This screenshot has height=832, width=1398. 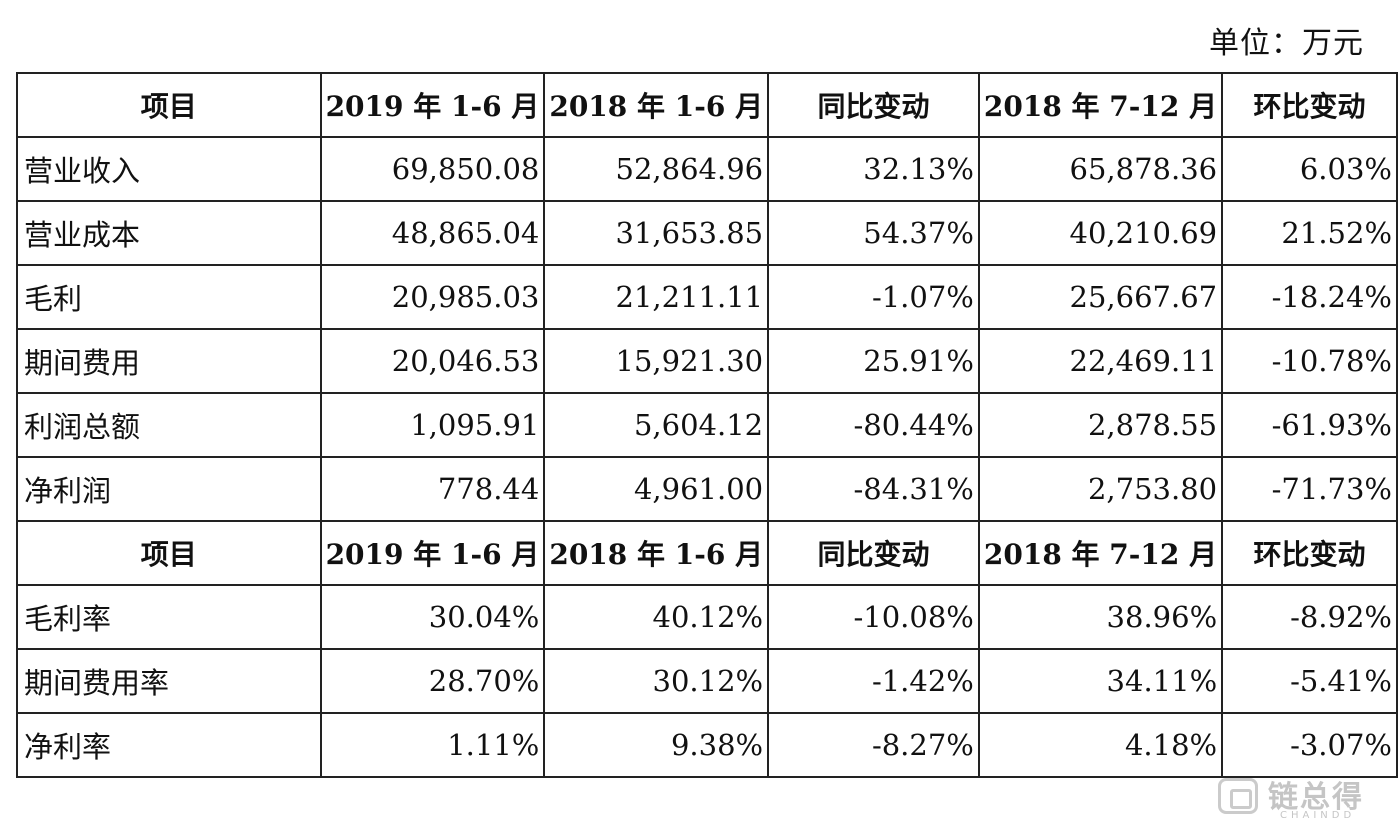 I want to click on table-cell: 4.18%, so click(x=1100, y=745).